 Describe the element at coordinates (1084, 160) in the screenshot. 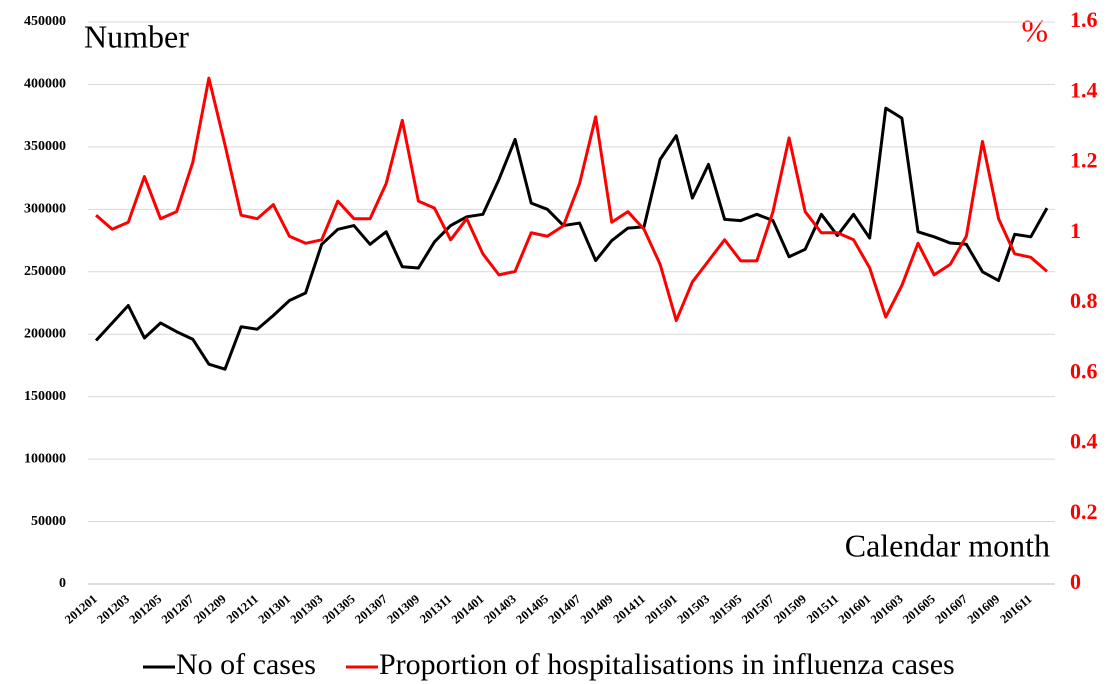

I see `y2-tick-label: 1.2` at that location.